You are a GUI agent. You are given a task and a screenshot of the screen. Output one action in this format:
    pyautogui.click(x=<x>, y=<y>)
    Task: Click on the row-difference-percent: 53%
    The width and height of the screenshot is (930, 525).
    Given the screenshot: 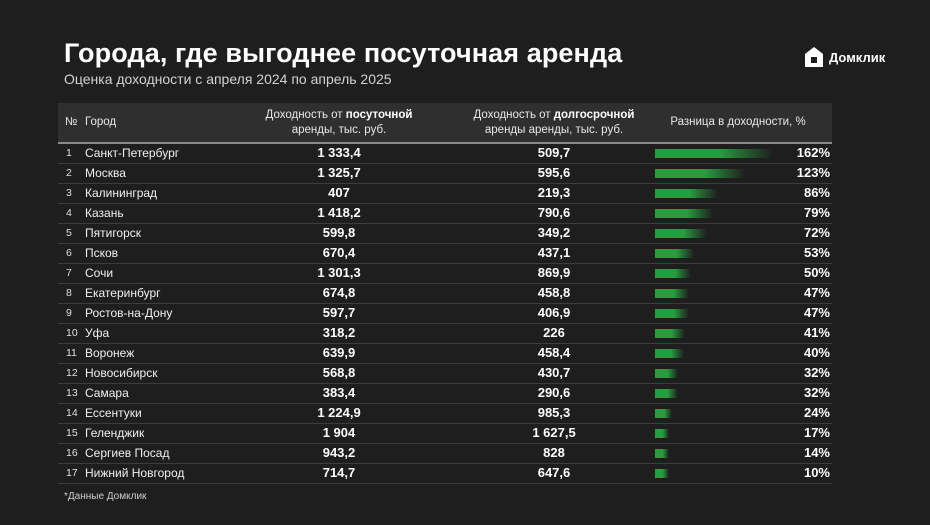 What is the action you would take?
    pyautogui.click(x=816, y=252)
    